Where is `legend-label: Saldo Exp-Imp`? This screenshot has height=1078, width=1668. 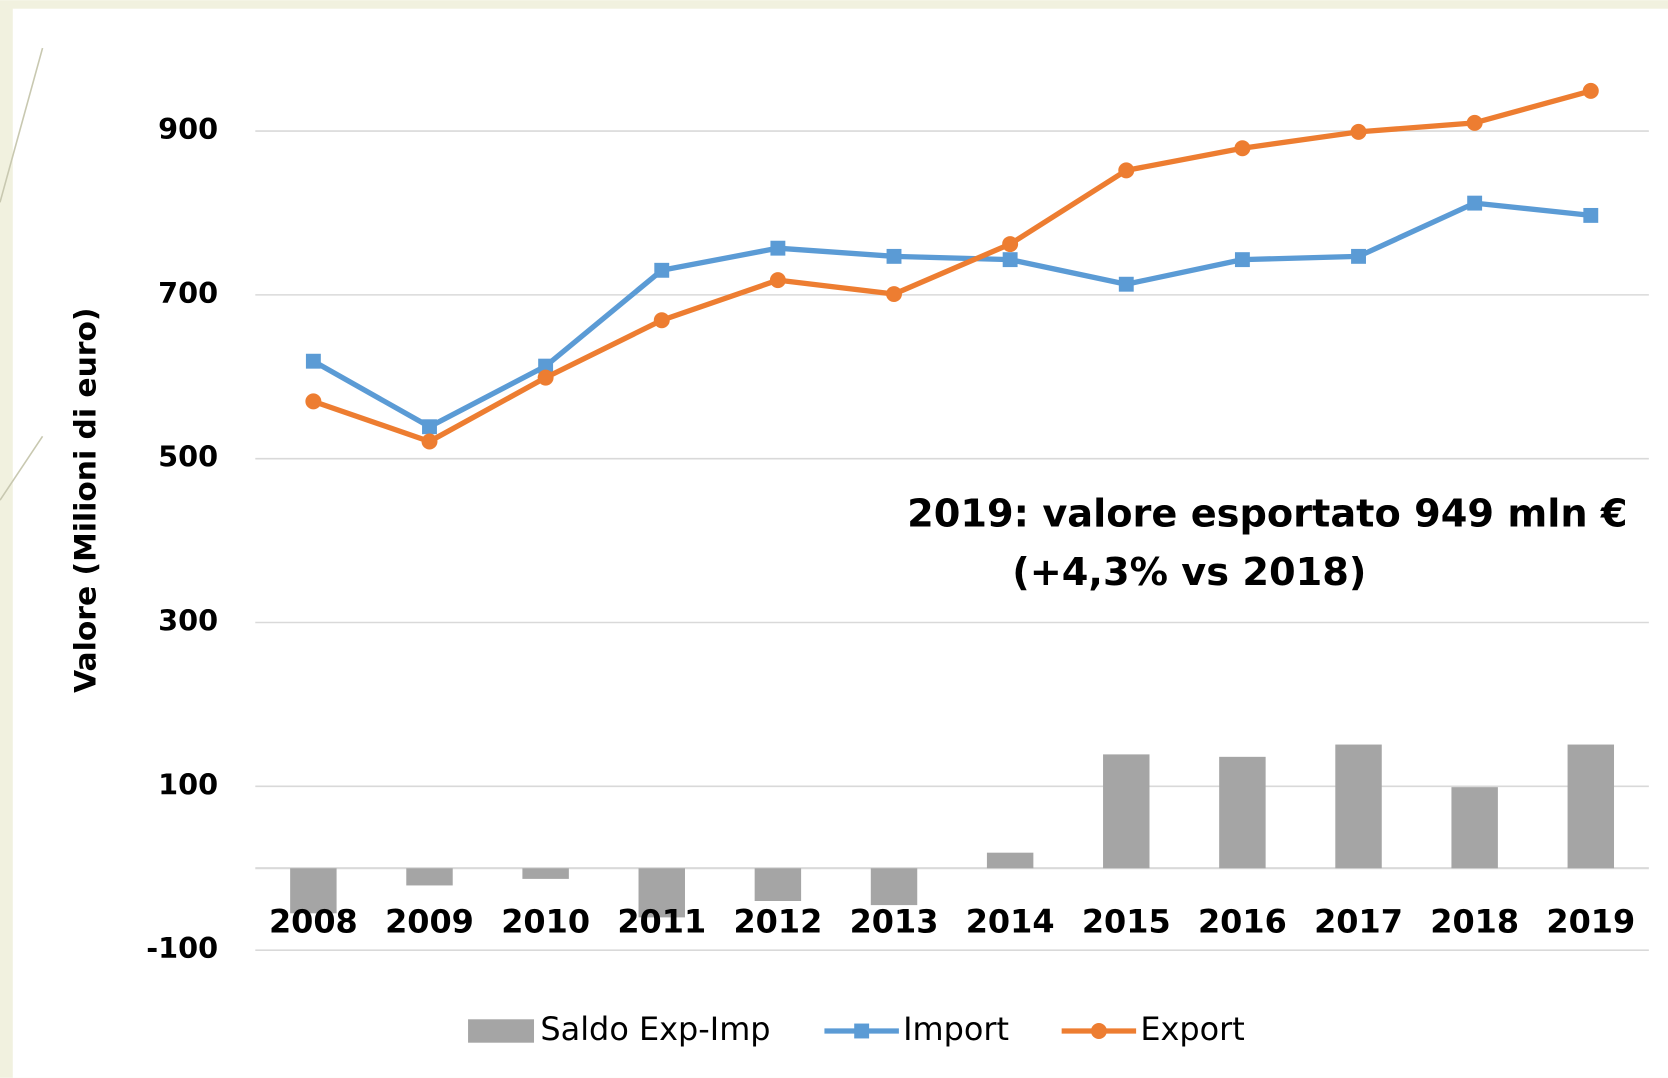
legend-label: Saldo Exp-Imp is located at coordinates (655, 1029).